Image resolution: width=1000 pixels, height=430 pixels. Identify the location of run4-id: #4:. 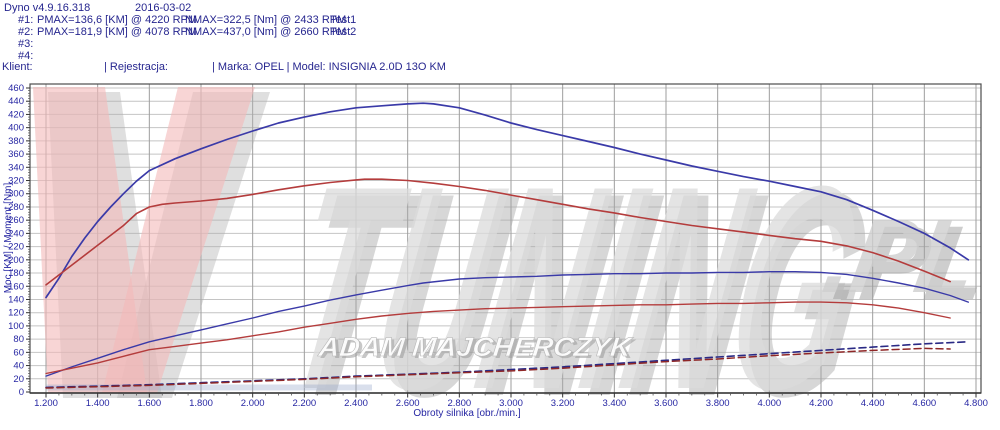
(26, 56).